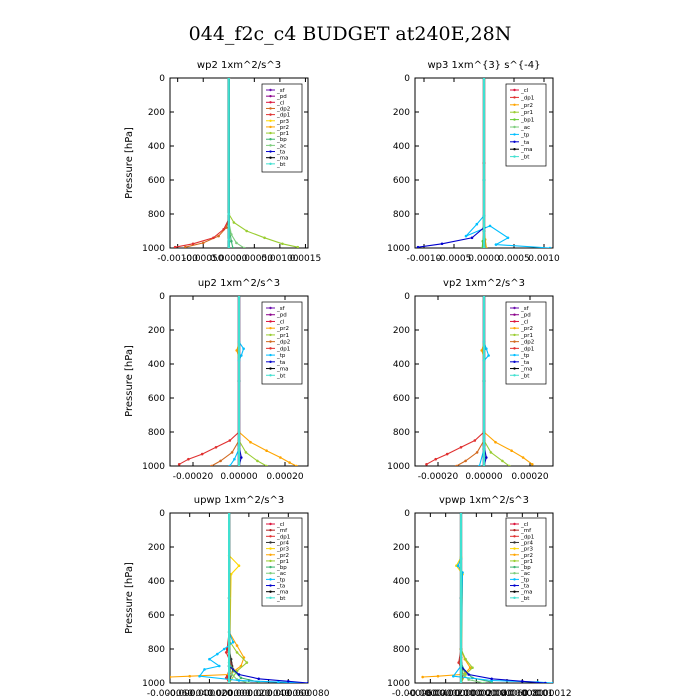 This screenshot has width=700, height=700. I want to click on legend-label: _pr1, so click(282, 562).